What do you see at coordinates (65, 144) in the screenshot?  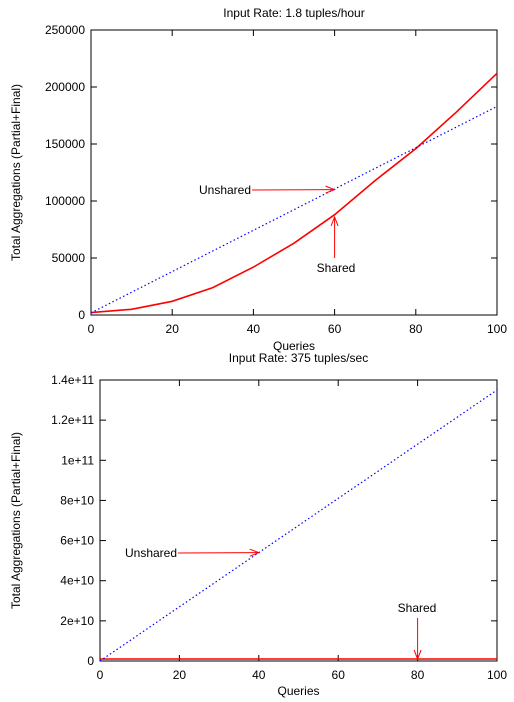 I see `y-tick-label: 150000` at bounding box center [65, 144].